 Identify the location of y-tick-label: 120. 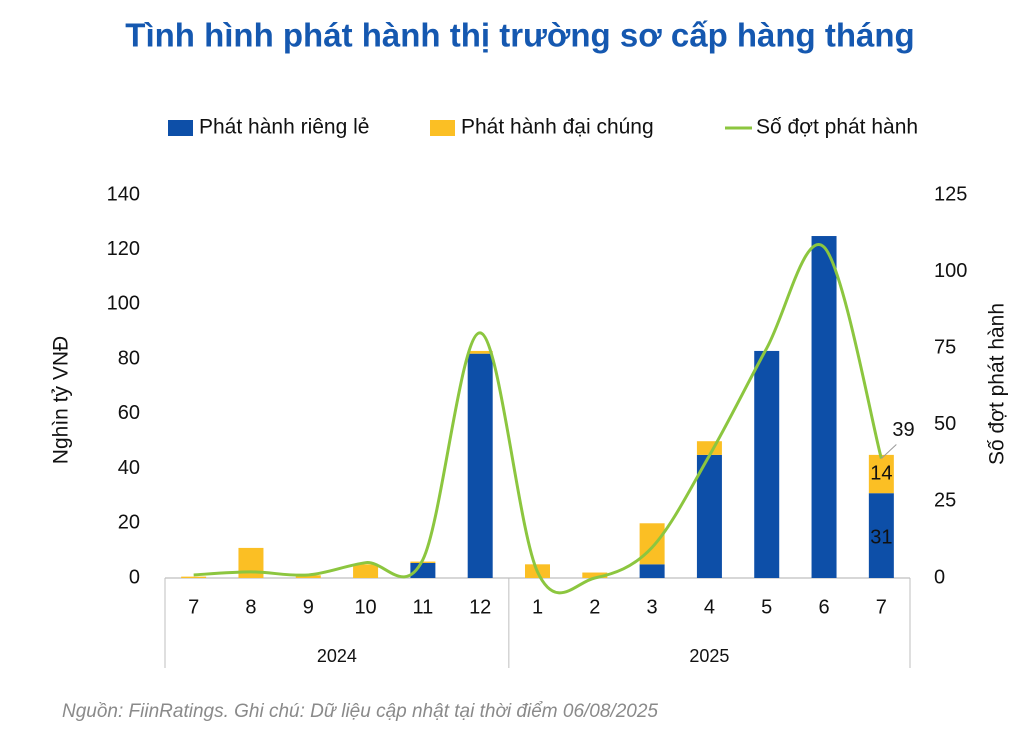
(123, 249).